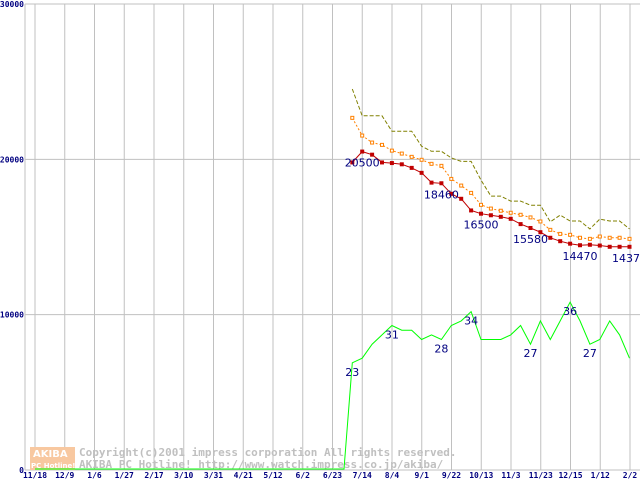  Describe the element at coordinates (124, 475) in the screenshot. I see `x-tick-label: 1/27` at that location.